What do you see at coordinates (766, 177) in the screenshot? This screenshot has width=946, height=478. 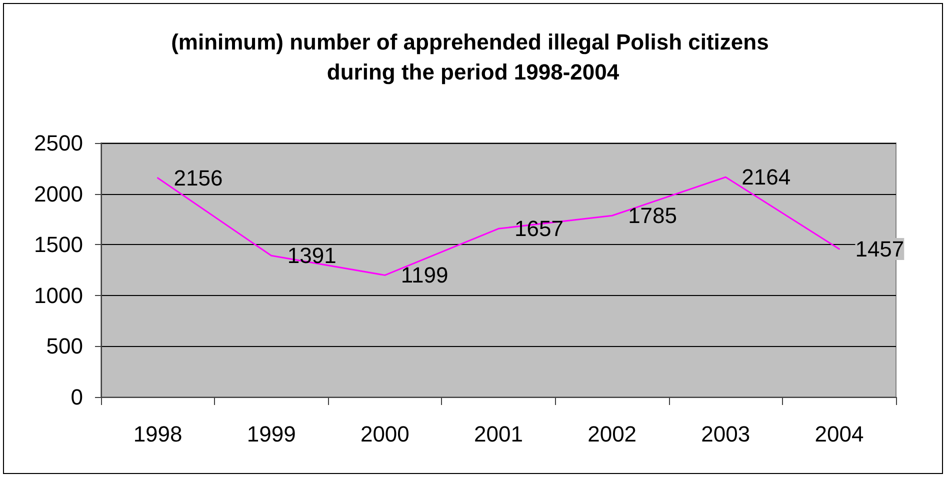 I see `data-label: 2164` at bounding box center [766, 177].